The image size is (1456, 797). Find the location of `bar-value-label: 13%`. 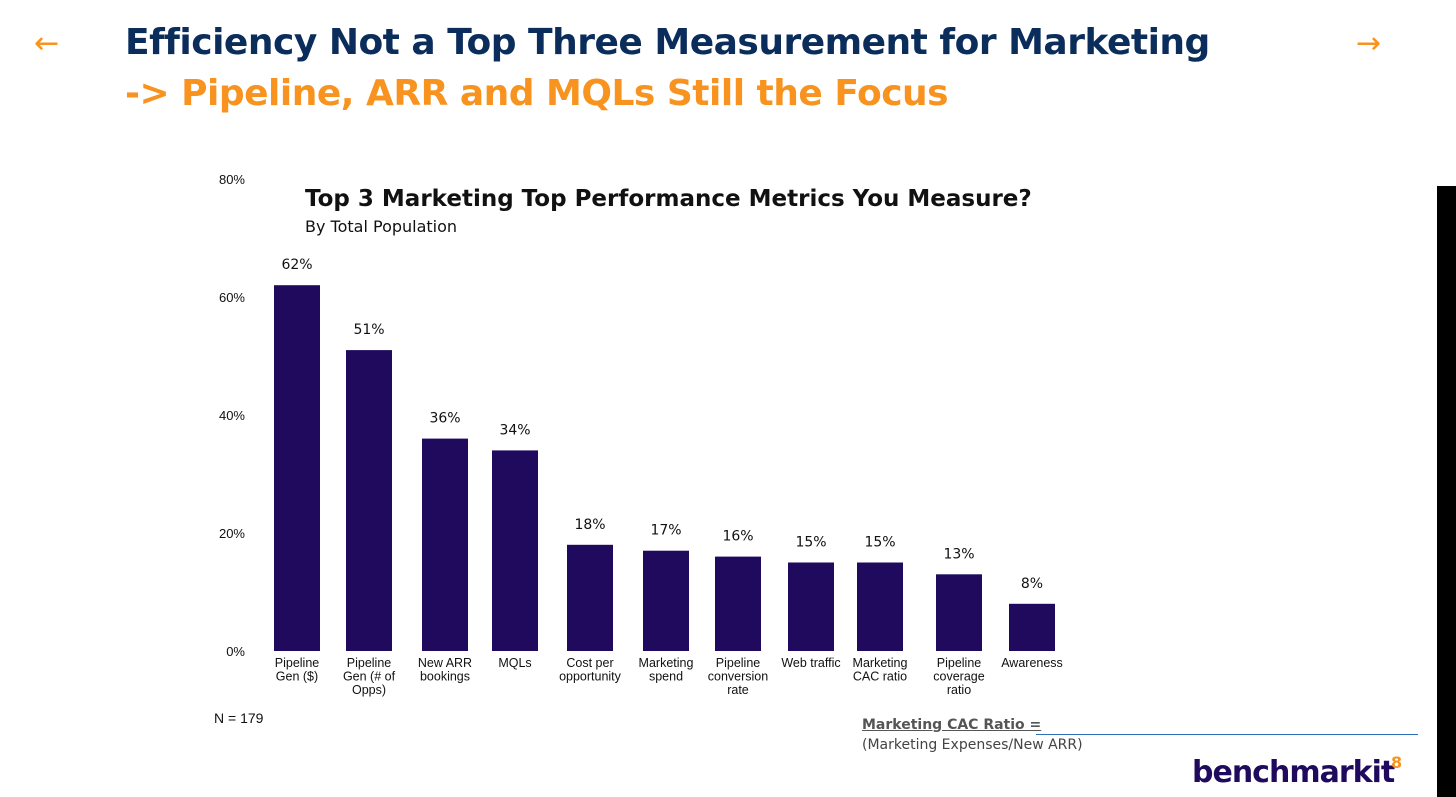

bar-value-label: 13% is located at coordinates (958, 554).